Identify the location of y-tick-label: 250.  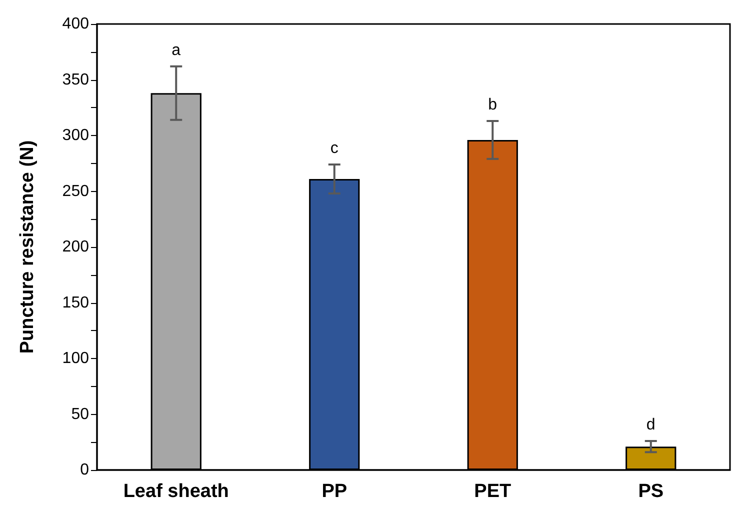
(76, 191).